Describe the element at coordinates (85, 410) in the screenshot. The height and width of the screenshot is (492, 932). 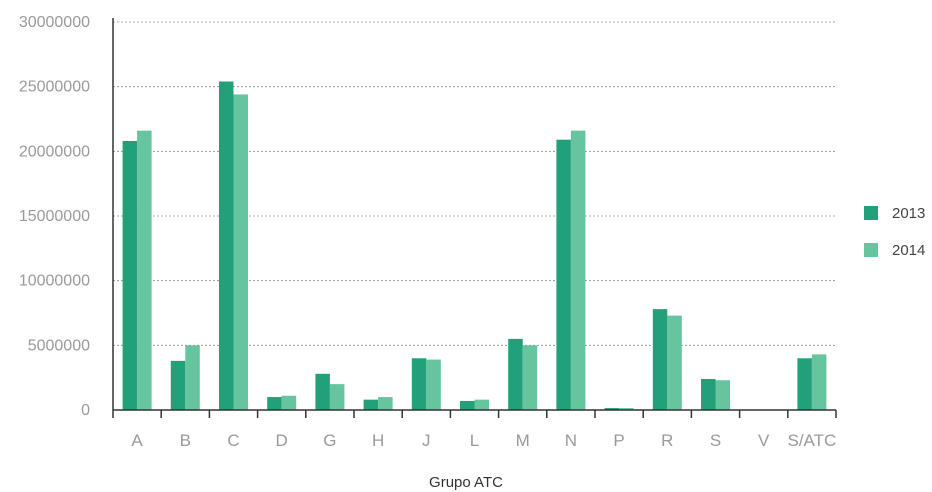
I see `y-tick-label: 0` at that location.